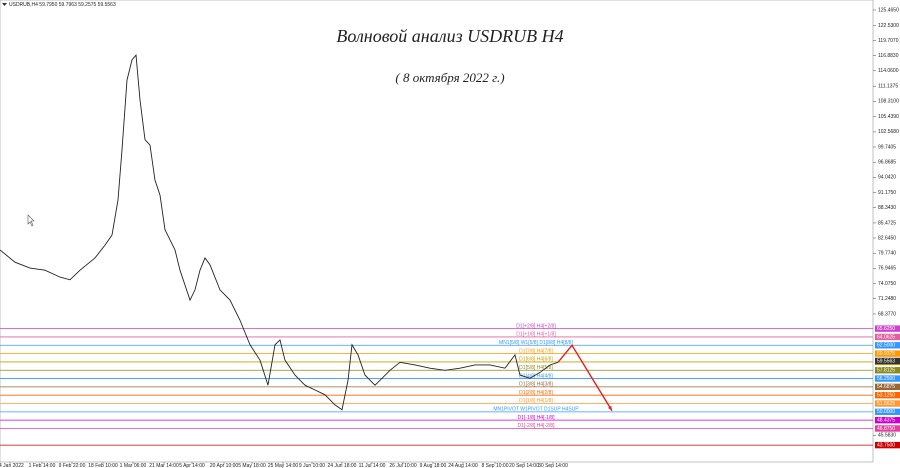 The width and height of the screenshot is (900, 468). What do you see at coordinates (42, 465) in the screenshot?
I see `x-tick-label: 1 Feb 14:00` at bounding box center [42, 465].